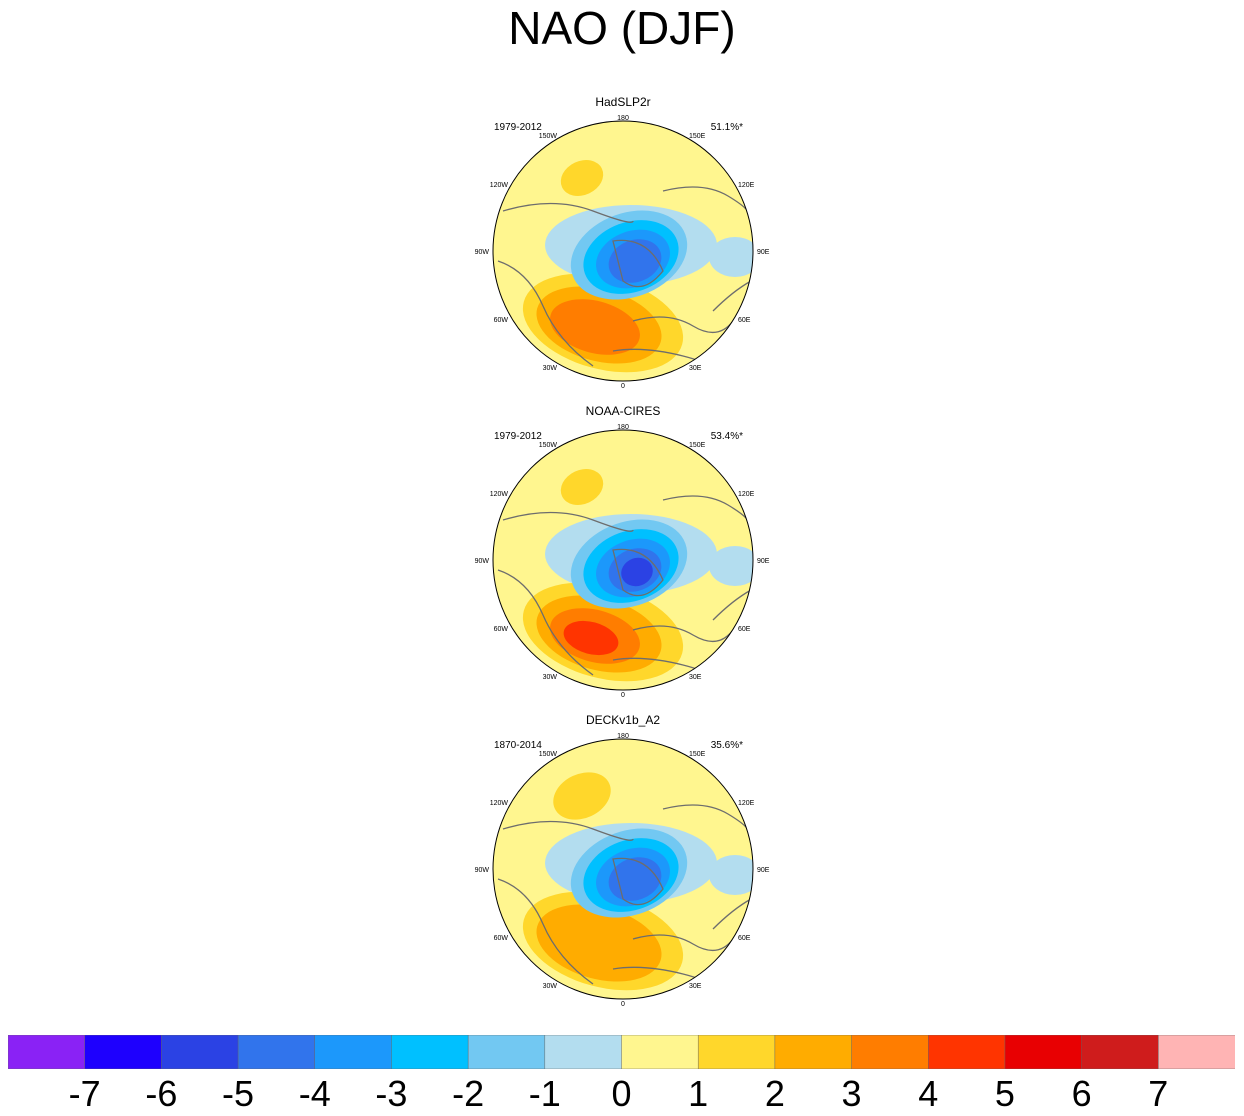 The height and width of the screenshot is (1116, 1244). Describe the element at coordinates (1081, 1093) in the screenshot. I see `colorbar-tick-label: 6` at that location.